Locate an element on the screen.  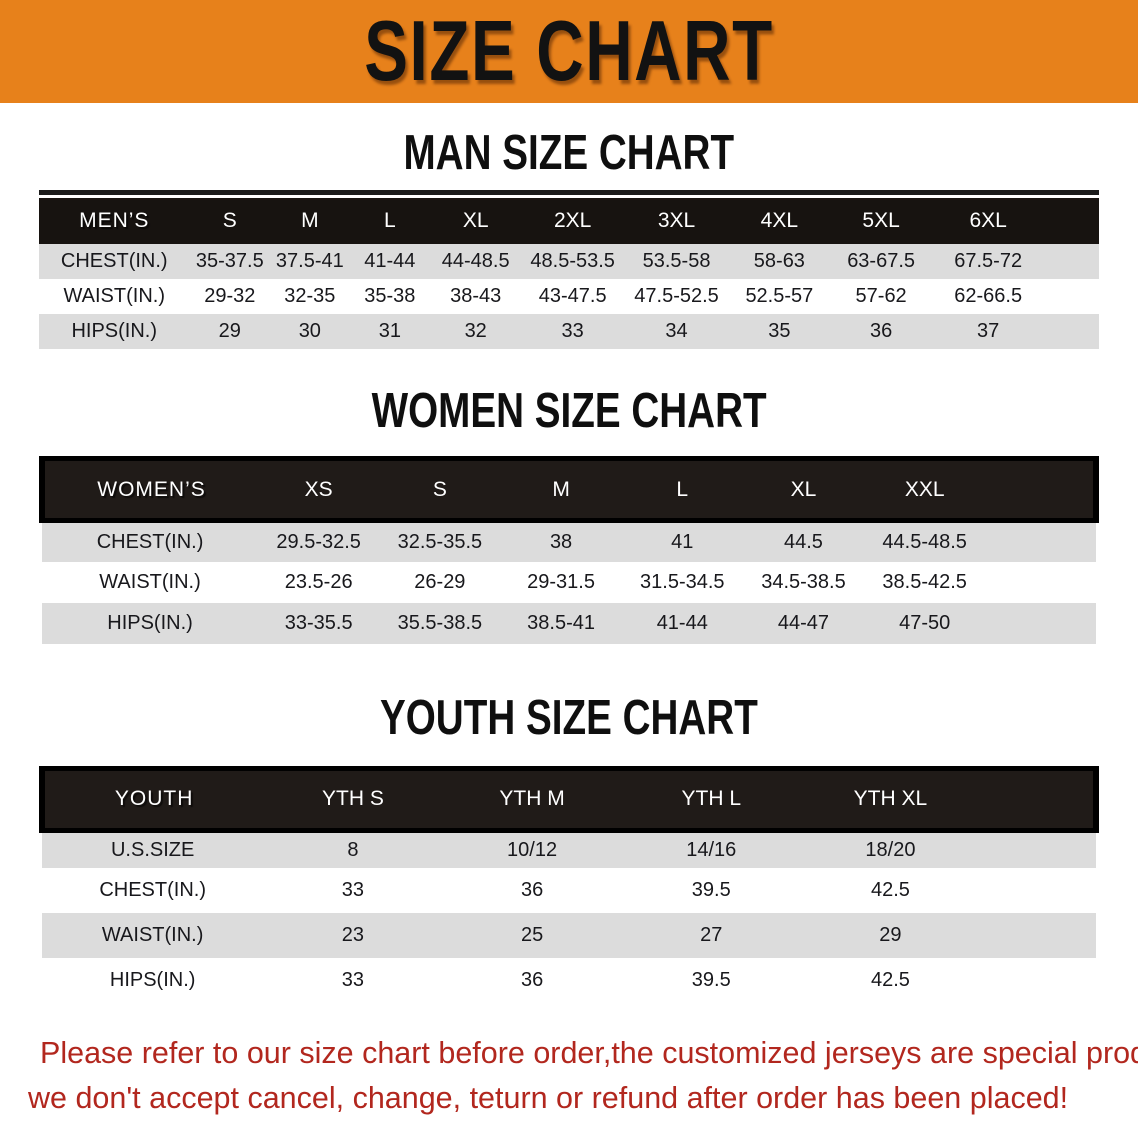
size-cell: 33-35.5 is located at coordinates (319, 623).